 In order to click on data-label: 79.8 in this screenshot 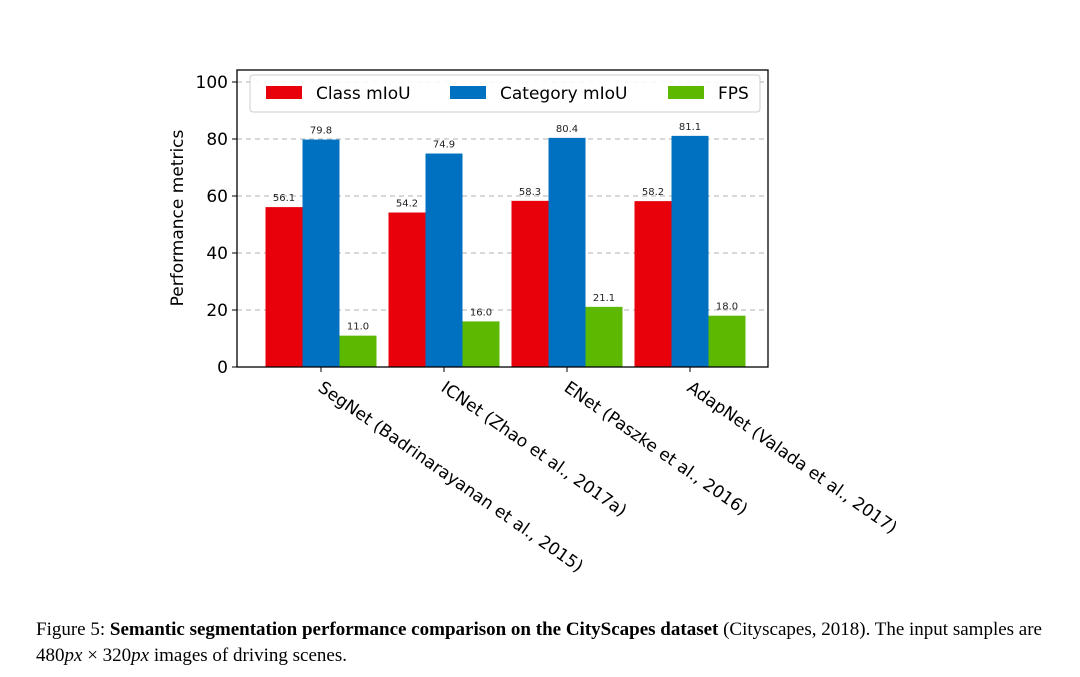, I will do `click(321, 131)`.